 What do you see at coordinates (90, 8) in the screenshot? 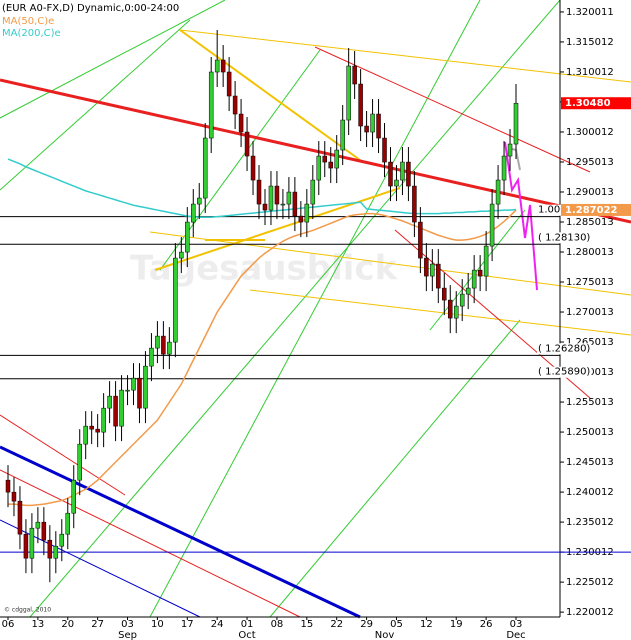
I see `chart-title: (EUR A0-FX,D) Dynamic,0:00-24:00` at bounding box center [90, 8].